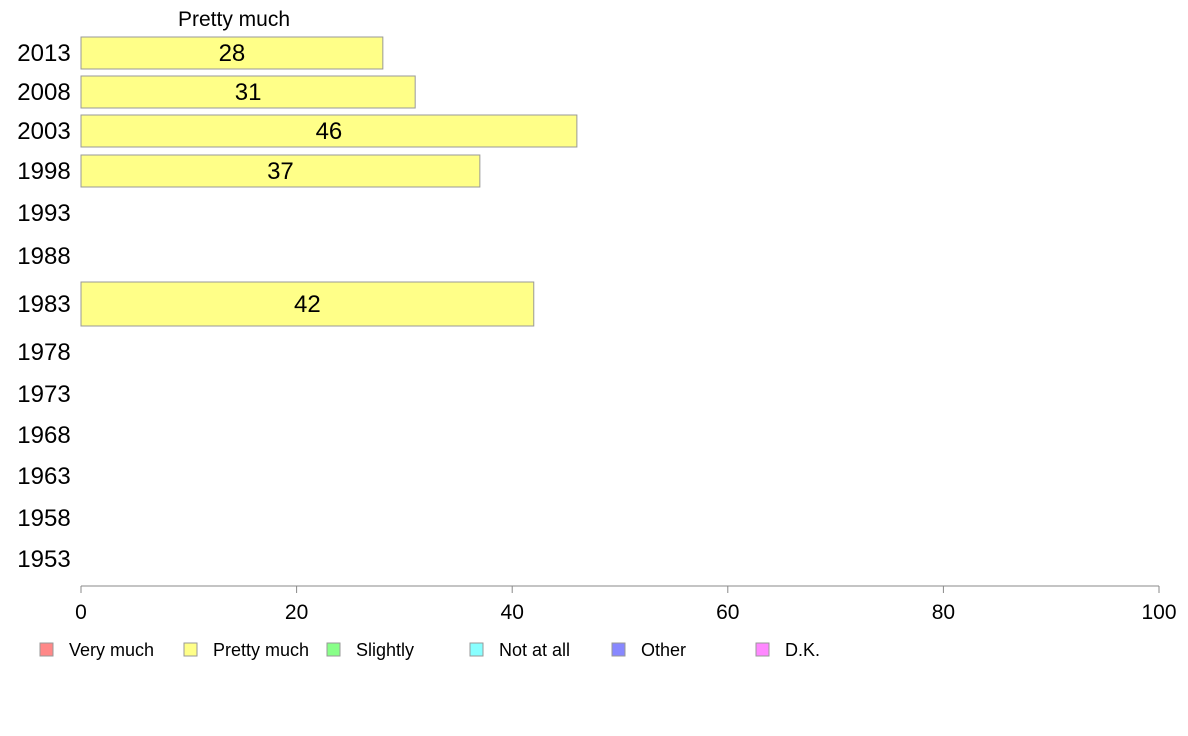 This screenshot has width=1188, height=736. What do you see at coordinates (43, 171) in the screenshot?
I see `year-label: 1998` at bounding box center [43, 171].